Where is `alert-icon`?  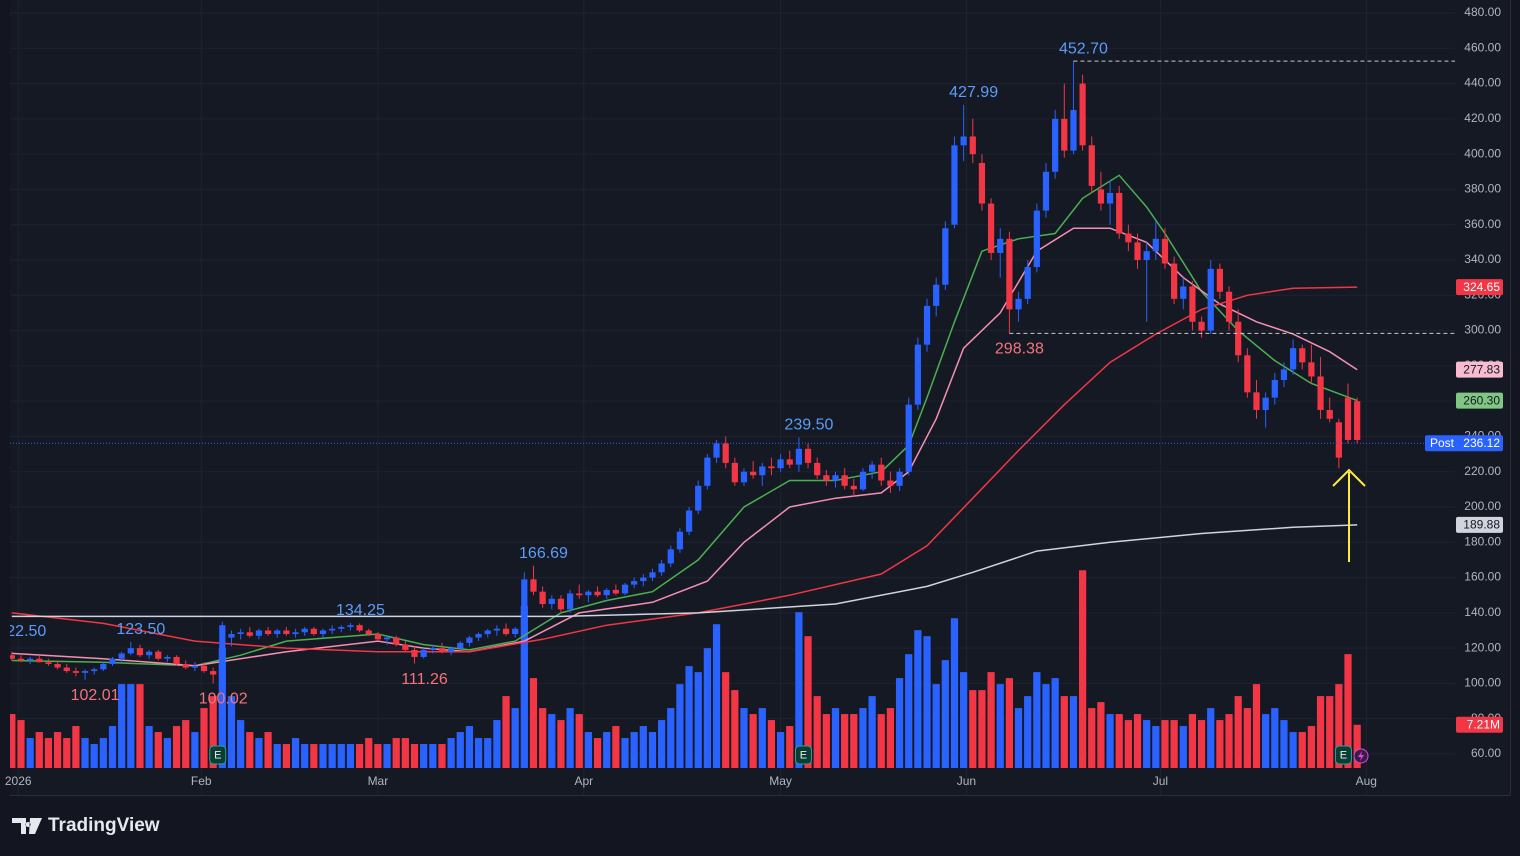 alert-icon is located at coordinates (1361, 756).